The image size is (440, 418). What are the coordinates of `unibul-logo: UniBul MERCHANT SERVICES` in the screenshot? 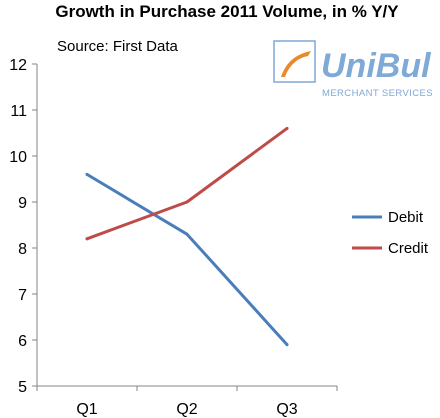 It's located at (353, 69).